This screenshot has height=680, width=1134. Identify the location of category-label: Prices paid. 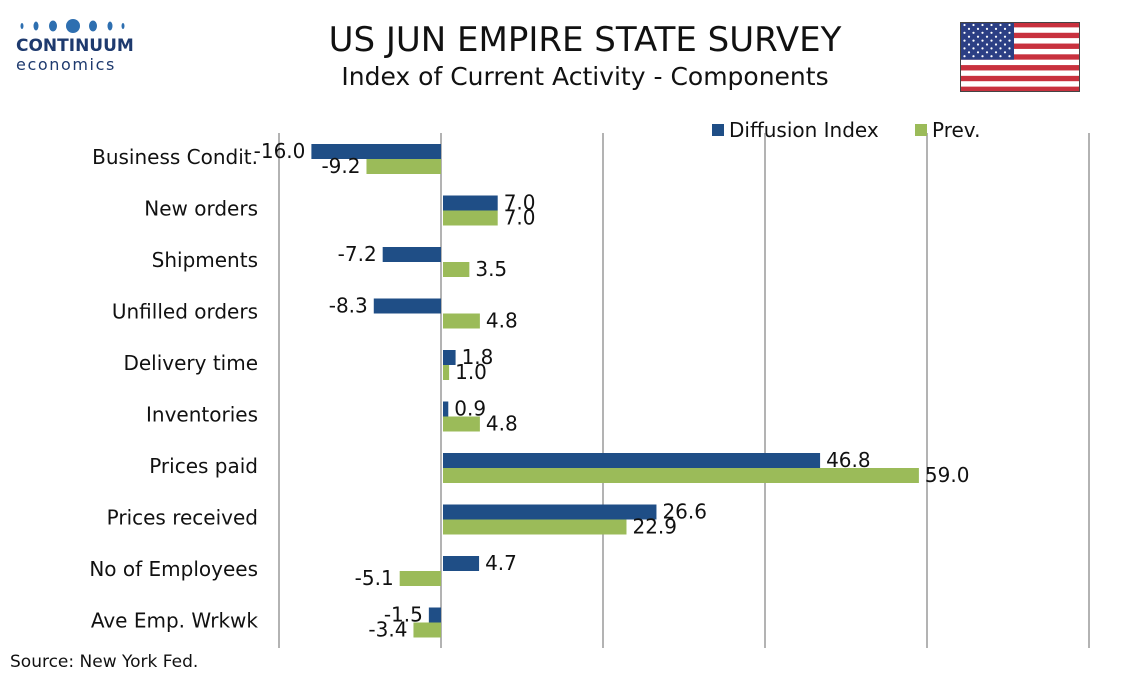
(203, 466).